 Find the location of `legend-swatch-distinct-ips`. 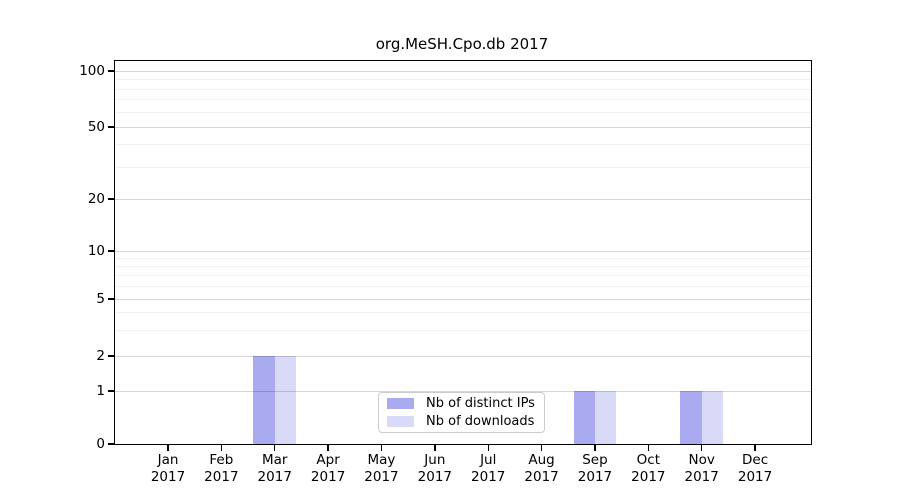

legend-swatch-distinct-ips is located at coordinates (400, 403).